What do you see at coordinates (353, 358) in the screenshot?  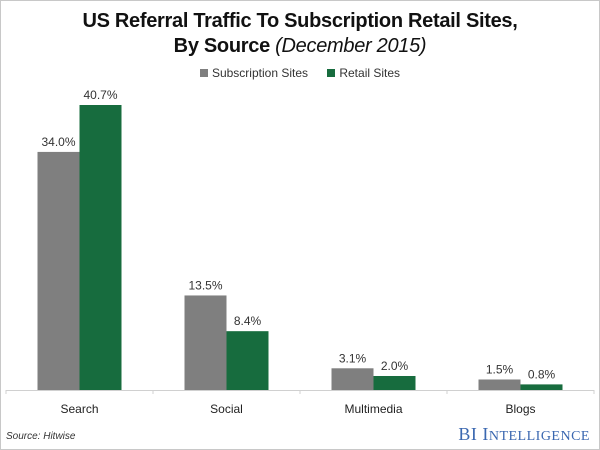 I see `data-label: 3.1%` at bounding box center [353, 358].